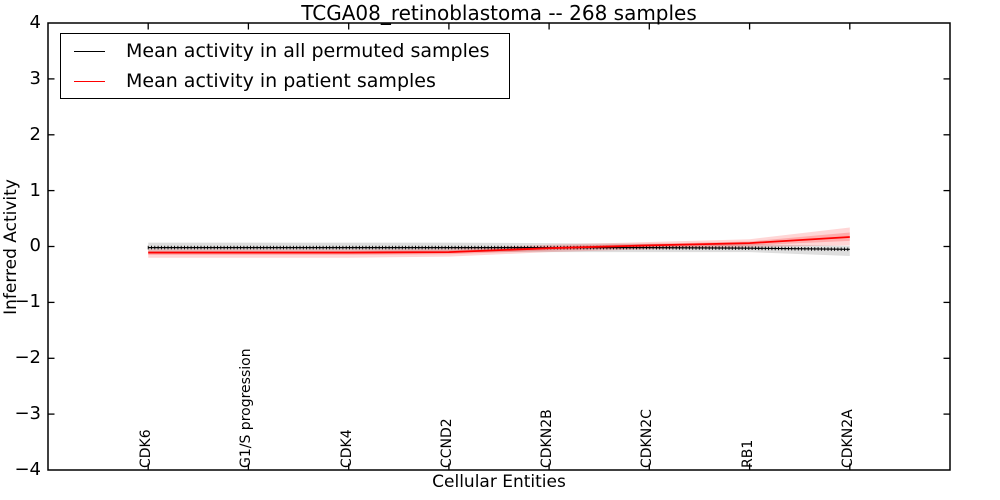  What do you see at coordinates (499, 482) in the screenshot?
I see `x-axis-label: Cellular Entities` at bounding box center [499, 482].